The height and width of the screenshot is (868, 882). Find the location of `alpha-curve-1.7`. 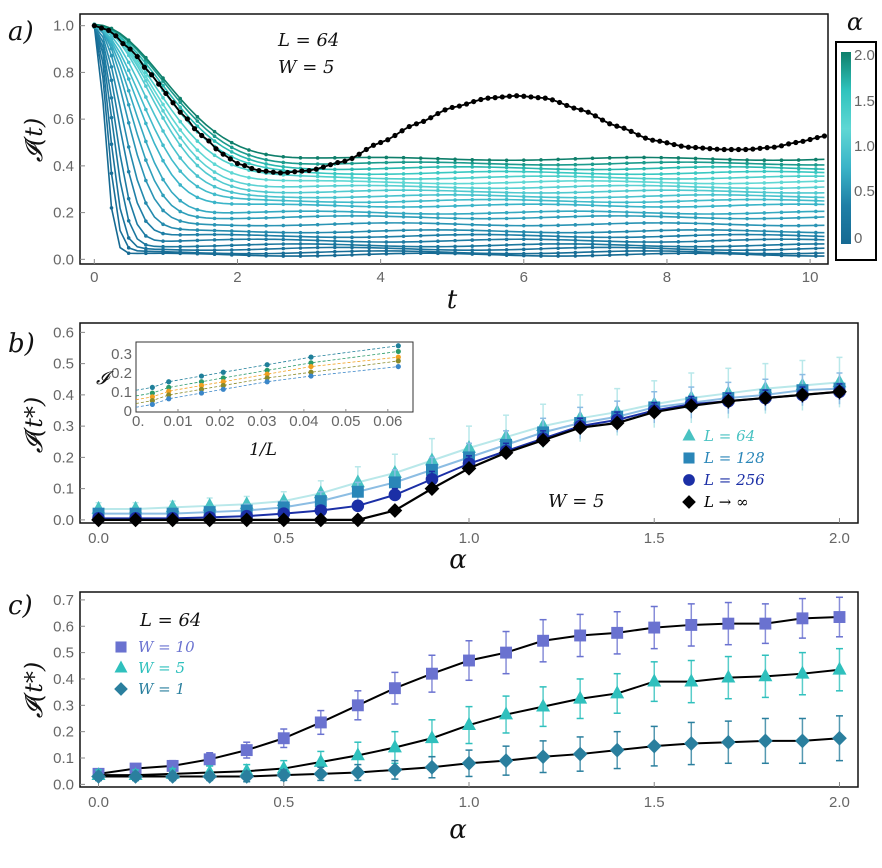

alpha-curve-1.7 is located at coordinates (459, 101).